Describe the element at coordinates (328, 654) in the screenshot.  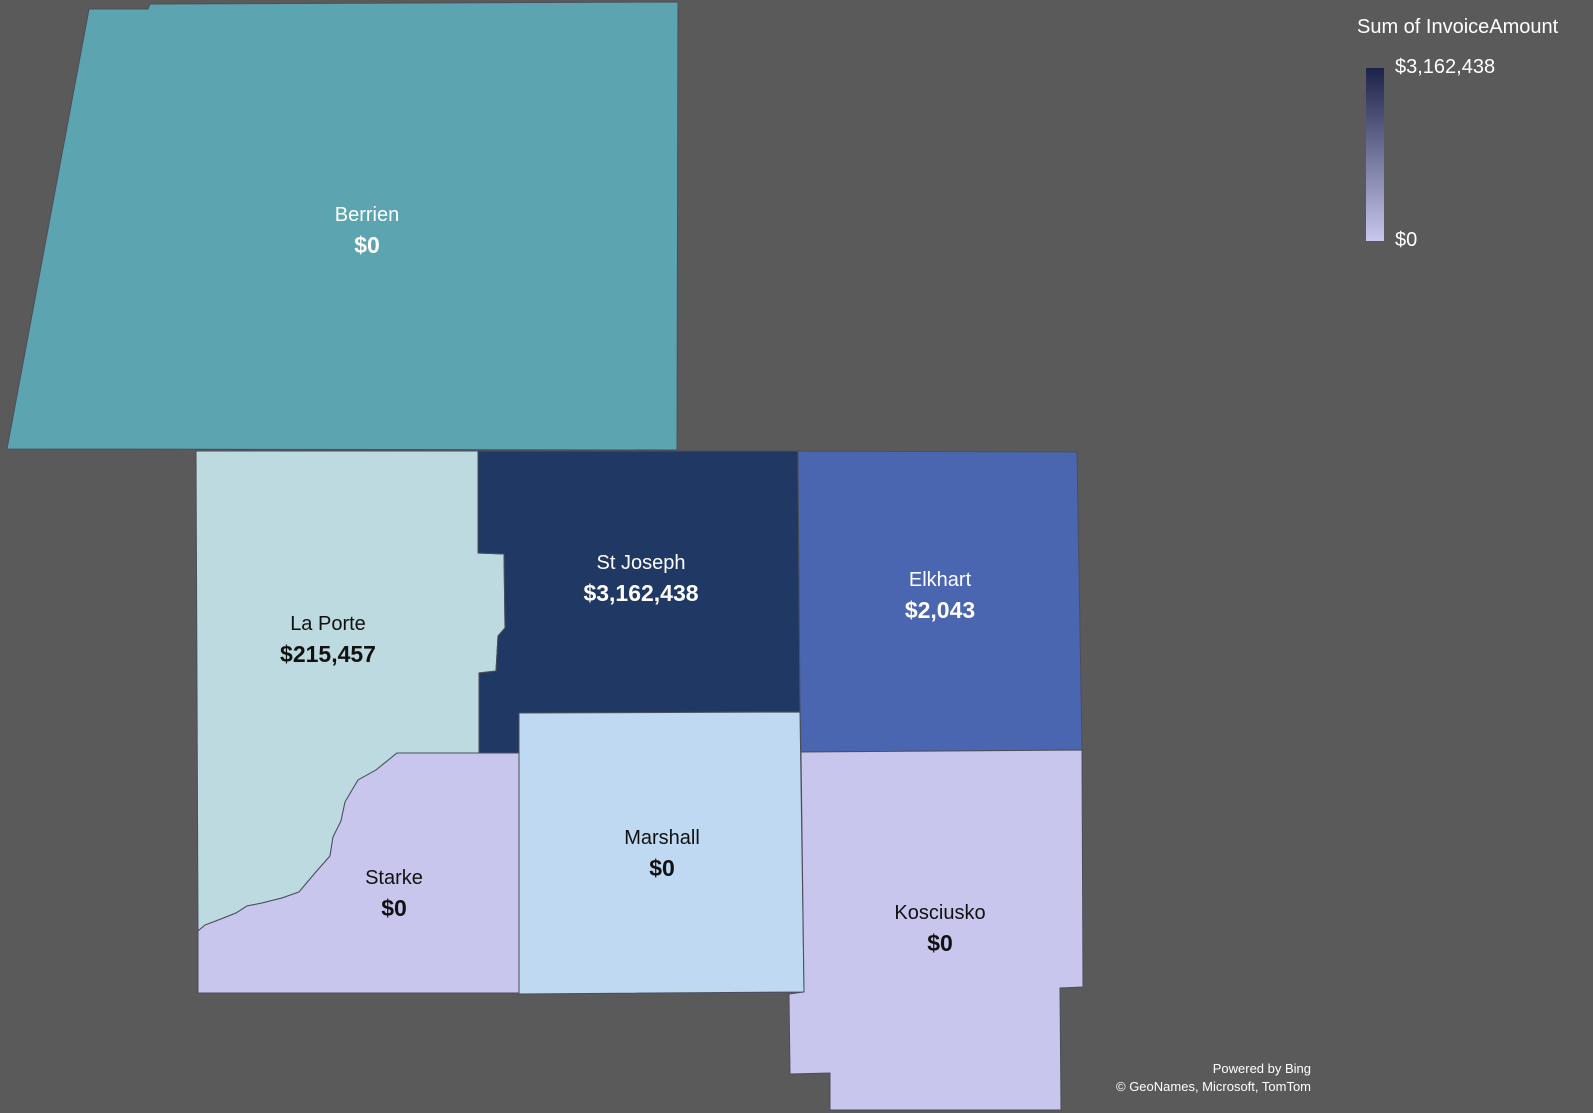
I see `region-value-la-porte: $215,457` at that location.